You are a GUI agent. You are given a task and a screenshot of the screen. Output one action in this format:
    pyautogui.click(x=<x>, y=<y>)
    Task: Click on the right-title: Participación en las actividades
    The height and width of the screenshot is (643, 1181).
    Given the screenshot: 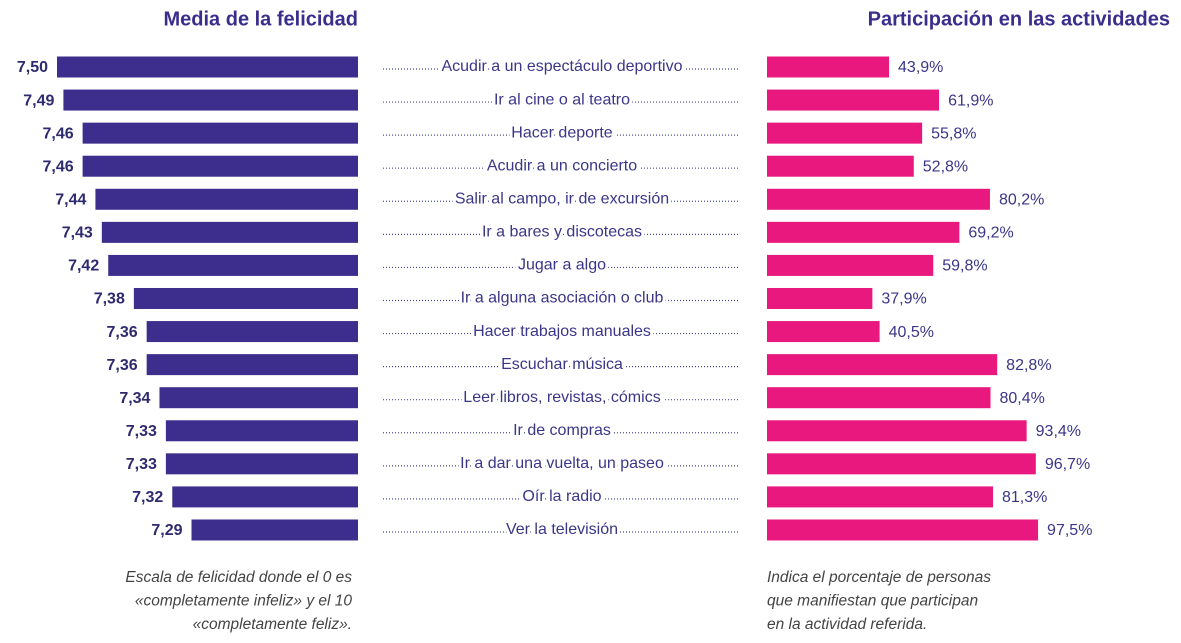 What is the action you would take?
    pyautogui.click(x=1019, y=19)
    